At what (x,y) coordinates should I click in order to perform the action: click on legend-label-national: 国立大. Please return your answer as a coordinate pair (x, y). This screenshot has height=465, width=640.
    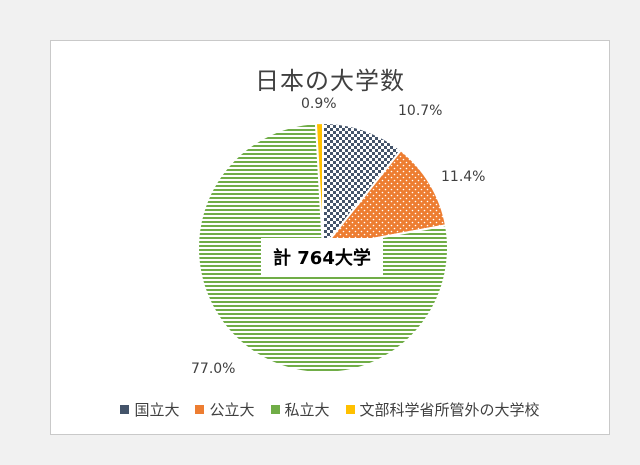
    Looking at the image, I should click on (157, 410).